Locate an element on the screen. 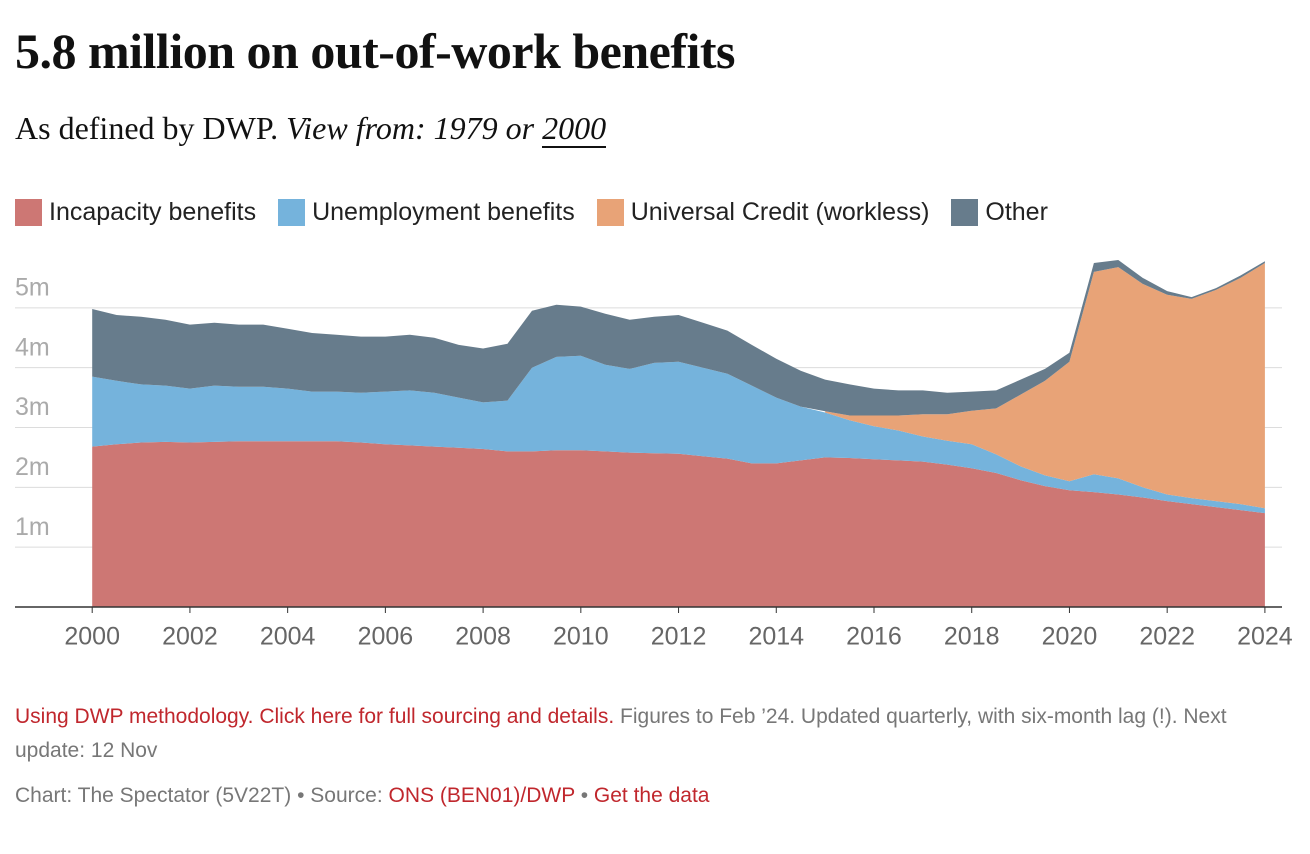 This screenshot has width=1310, height=854. source-label: Source: is located at coordinates (346, 795).